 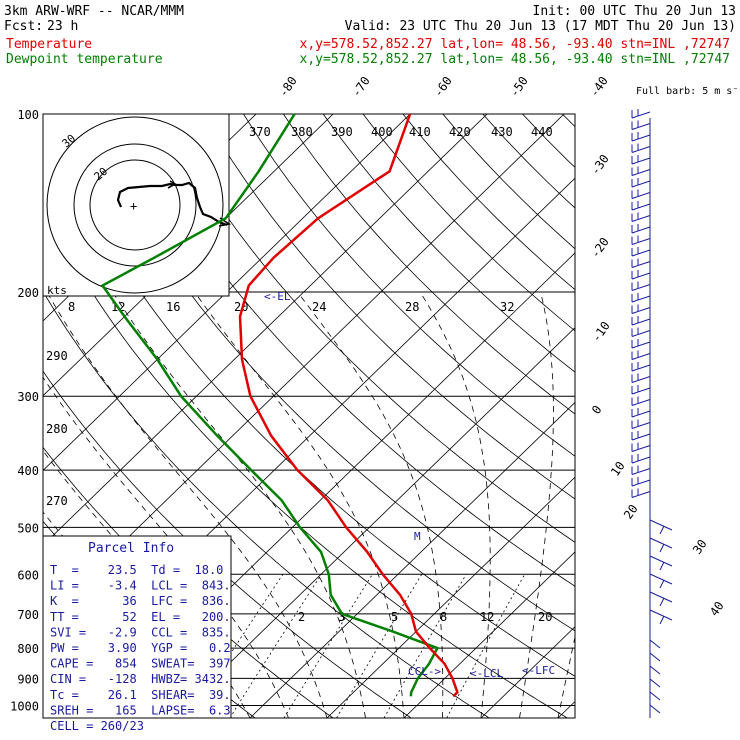 I want to click on hodograph: 30 20 +, so click(x=137, y=205).